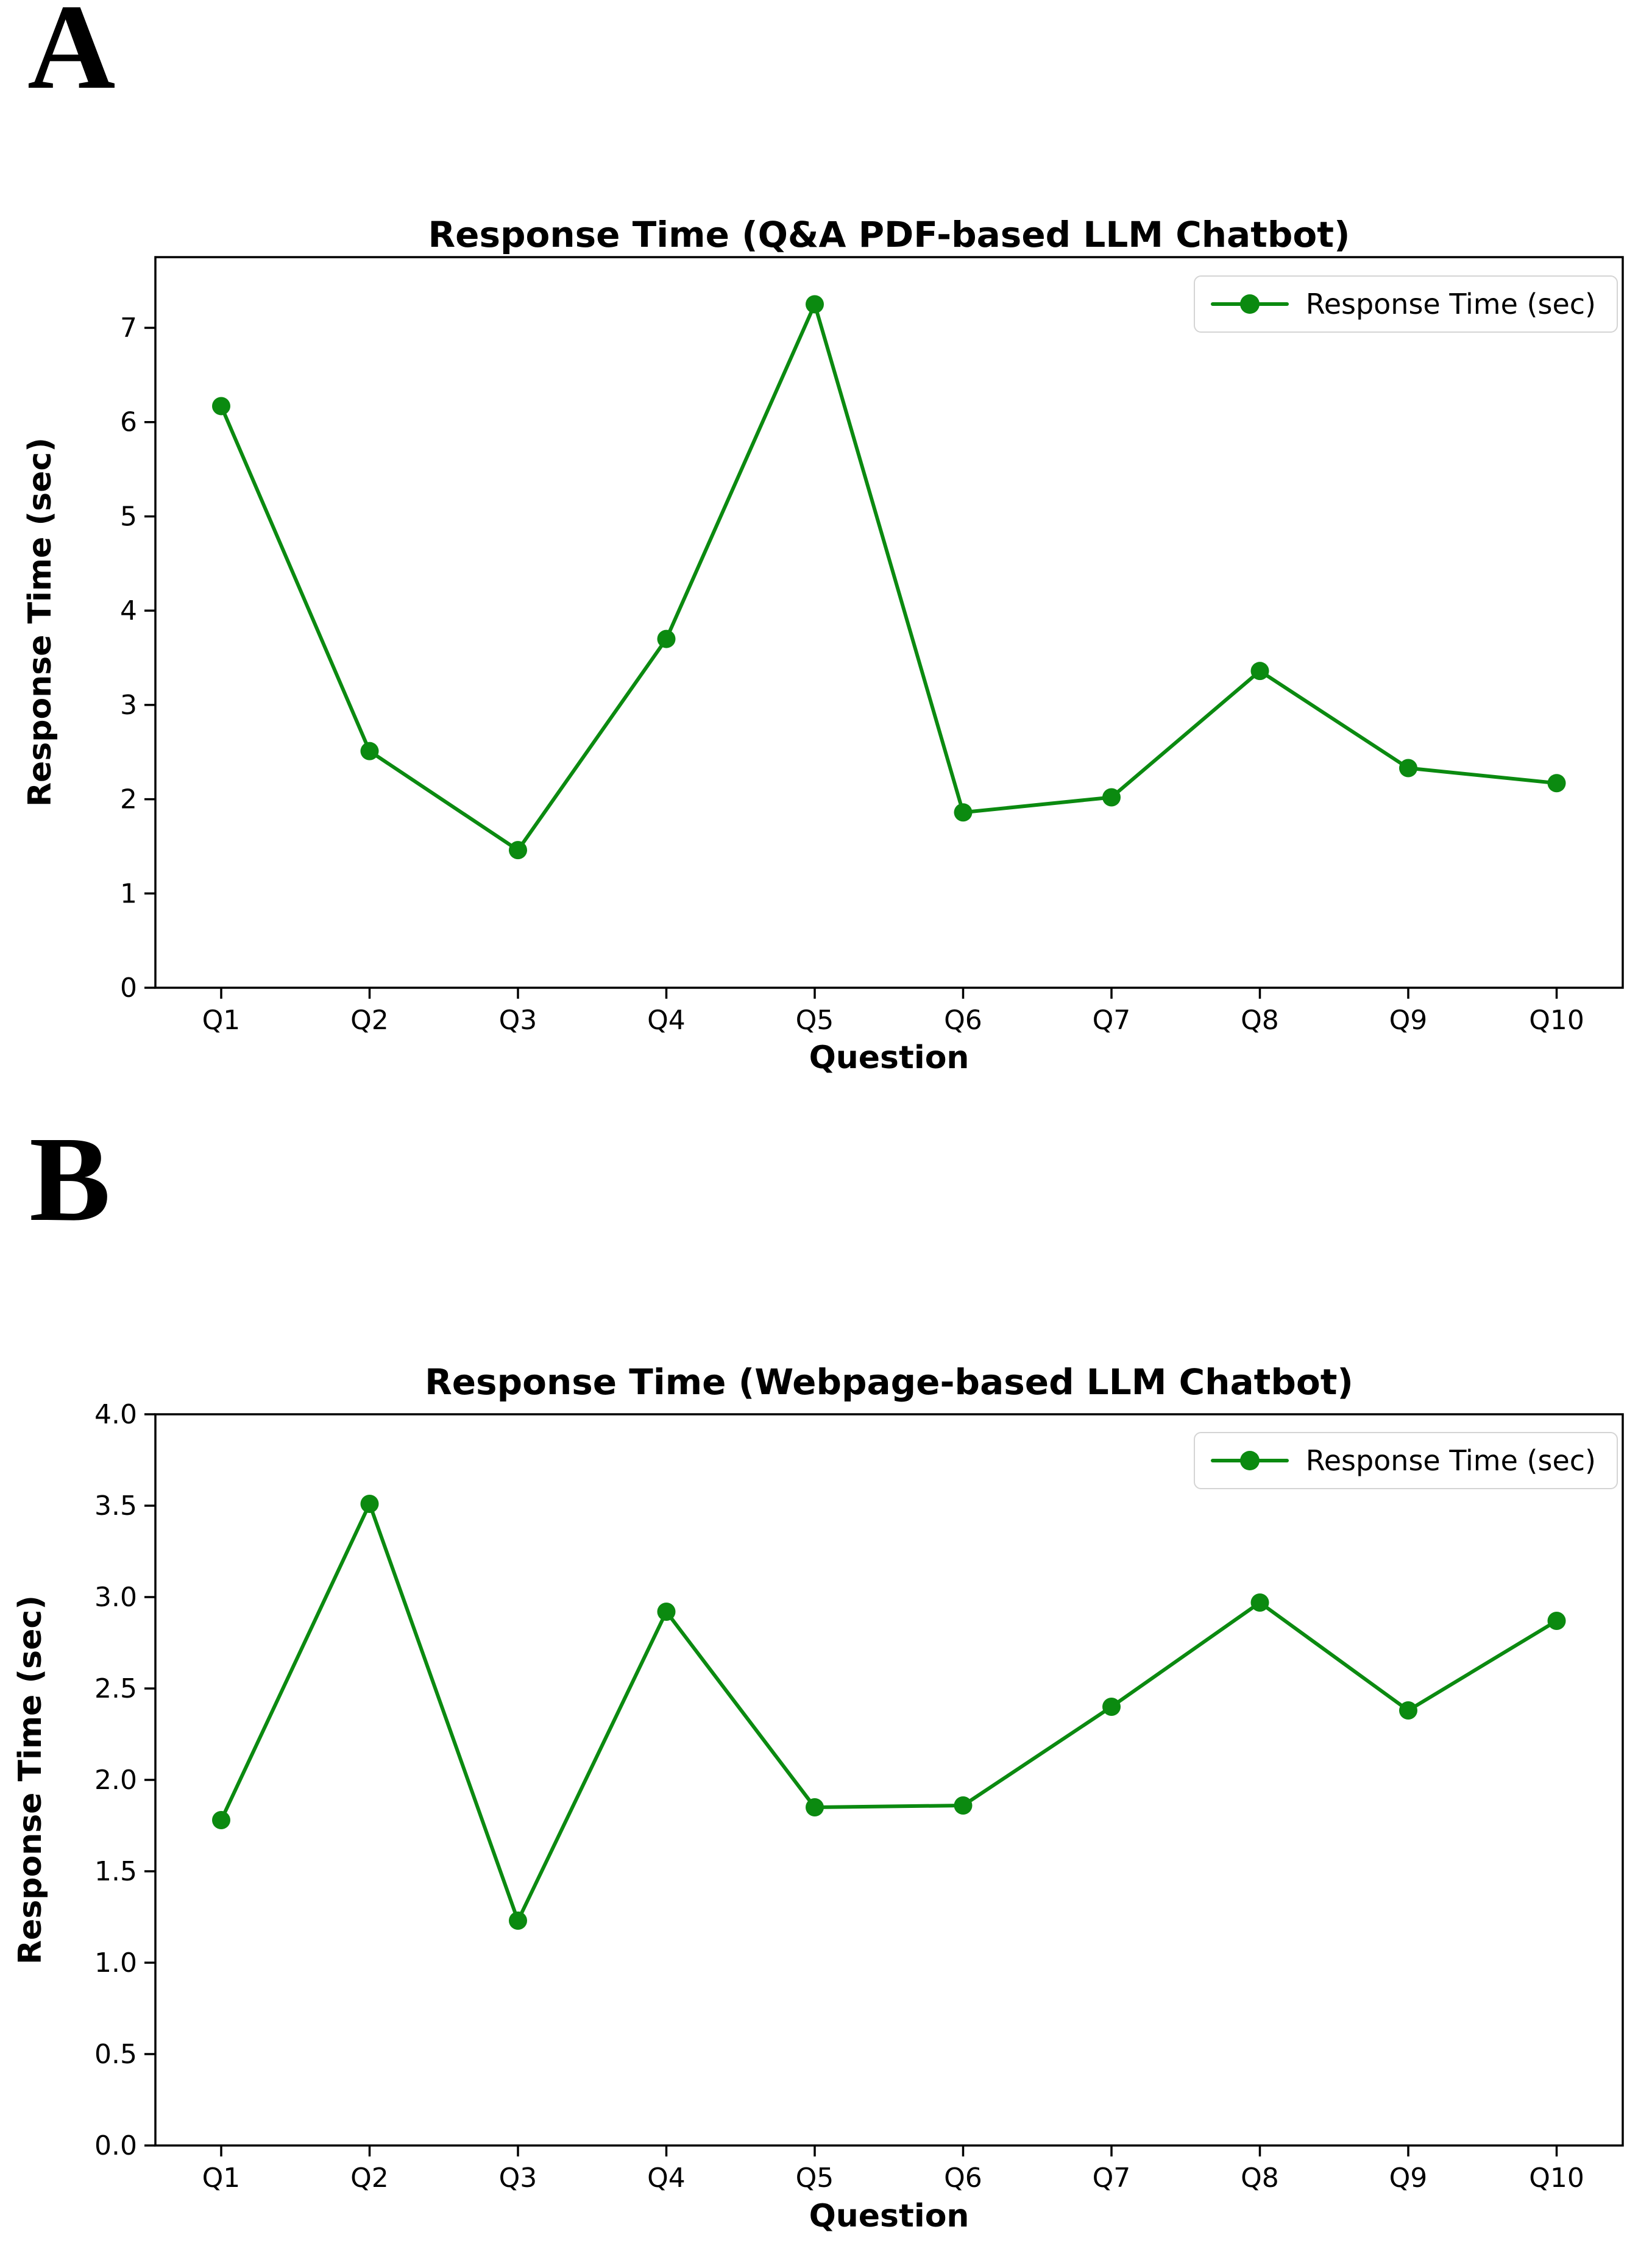  What do you see at coordinates (115, 2054) in the screenshot?
I see `y-tick-label: 0.5` at bounding box center [115, 2054].